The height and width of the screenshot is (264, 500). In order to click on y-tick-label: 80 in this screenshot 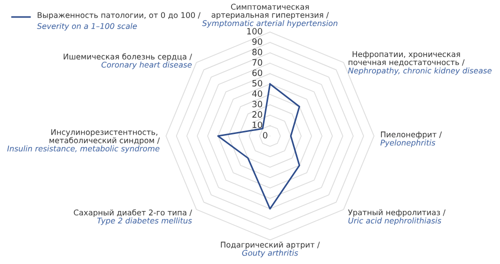, I will do `click(257, 52)`.